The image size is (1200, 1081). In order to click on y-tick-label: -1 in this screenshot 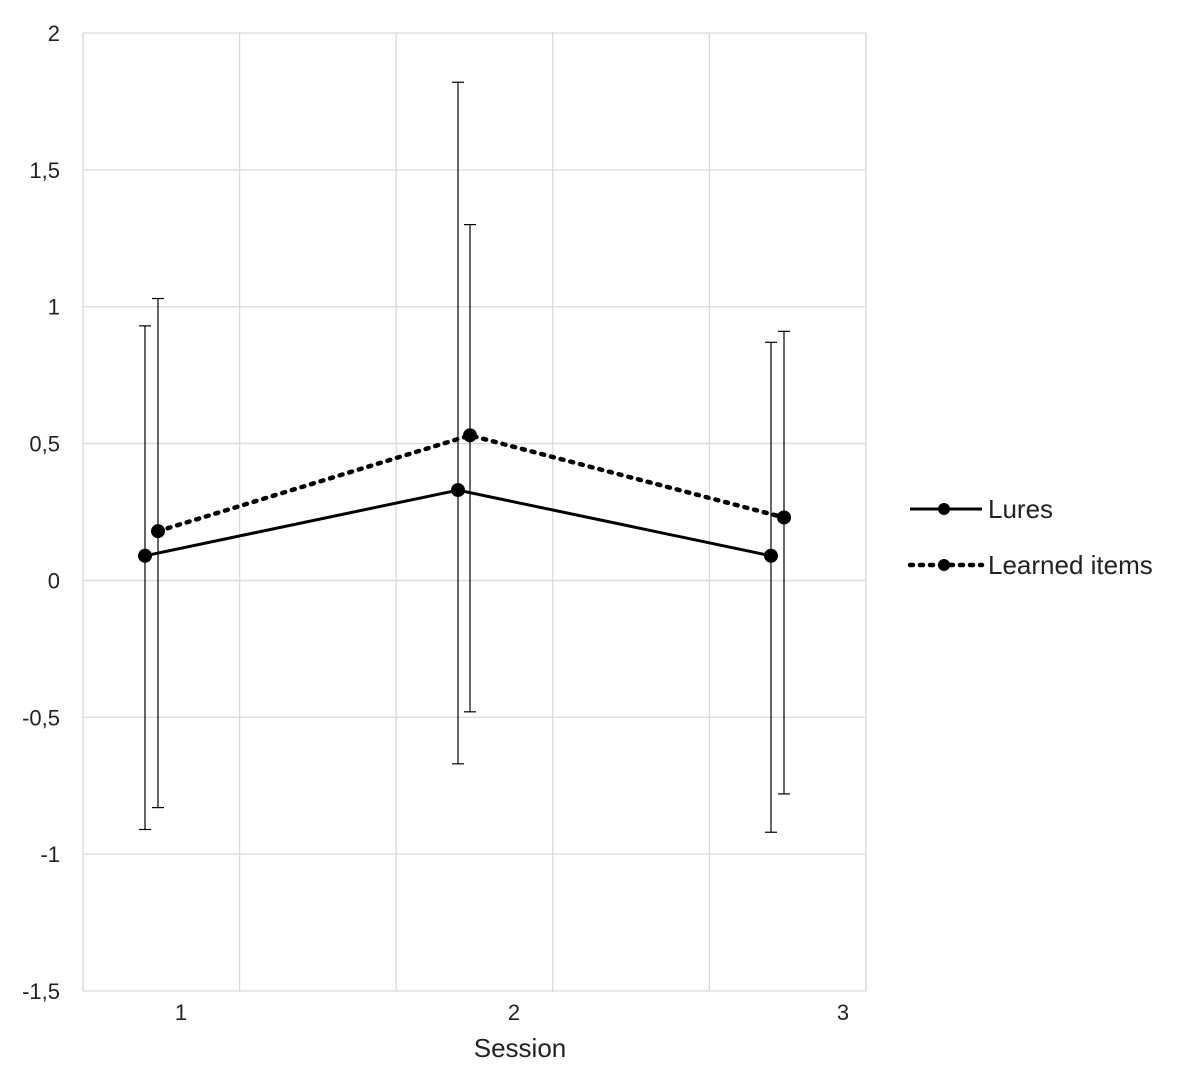, I will do `click(50, 854)`.